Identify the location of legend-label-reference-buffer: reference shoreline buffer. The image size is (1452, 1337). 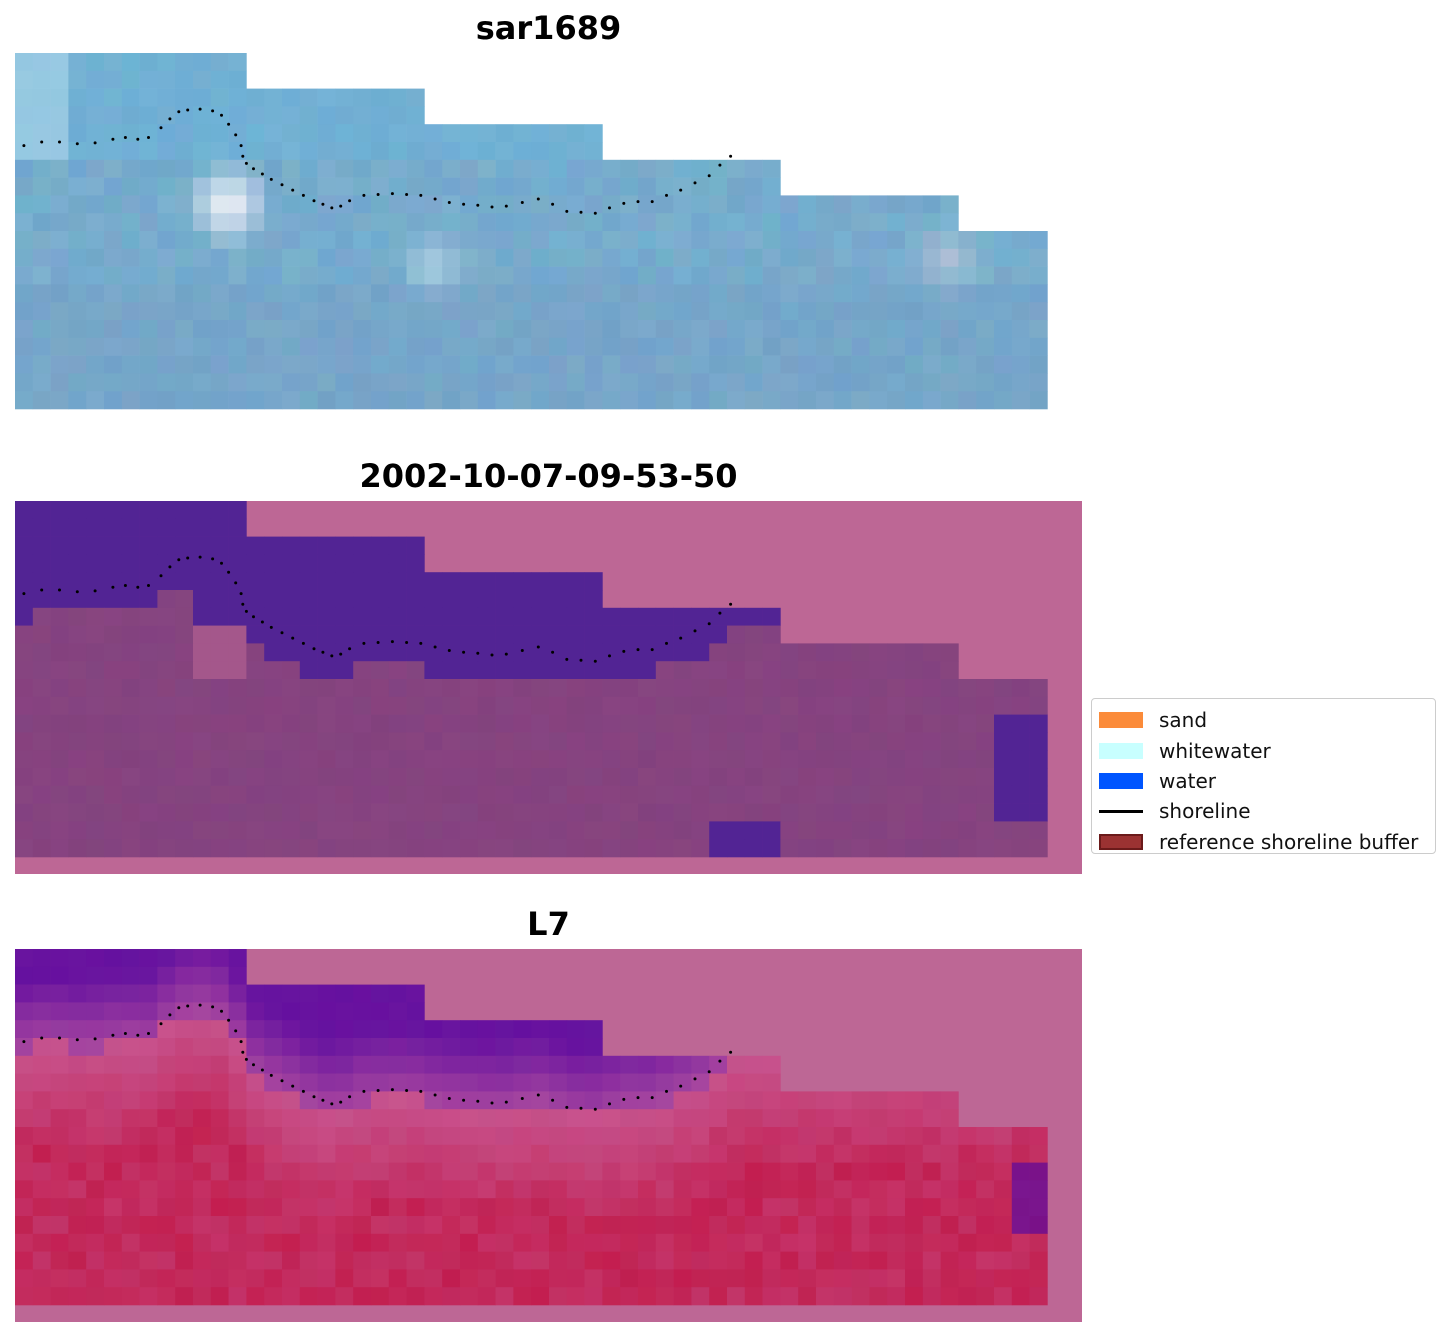
(1289, 841).